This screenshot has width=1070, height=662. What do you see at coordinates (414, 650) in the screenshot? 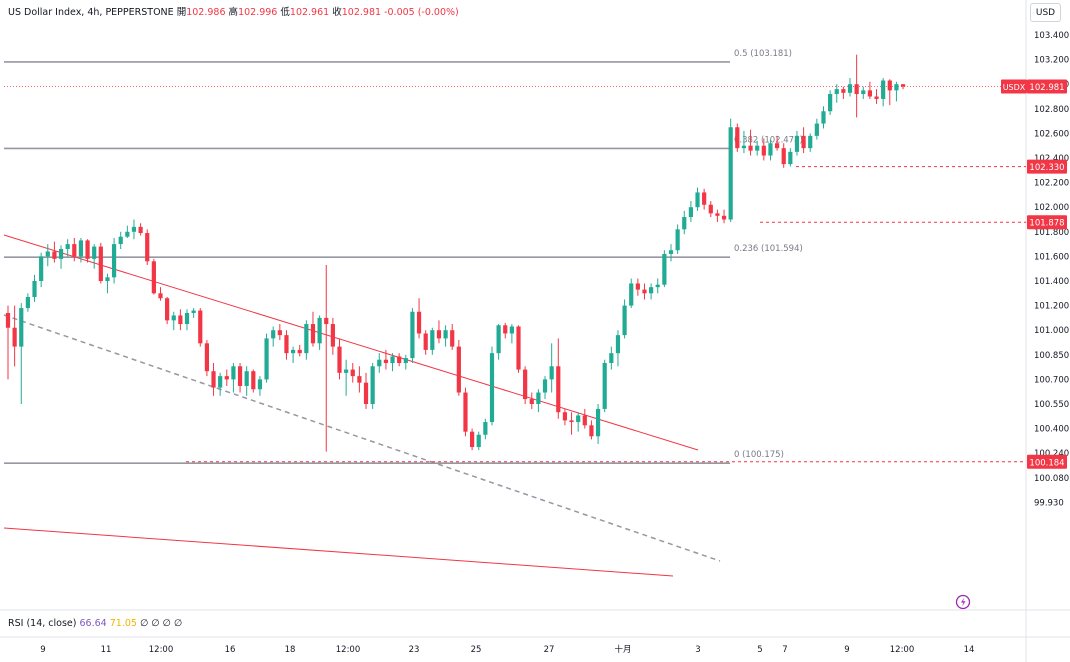
I see `x-tick-label: 23` at bounding box center [414, 650].